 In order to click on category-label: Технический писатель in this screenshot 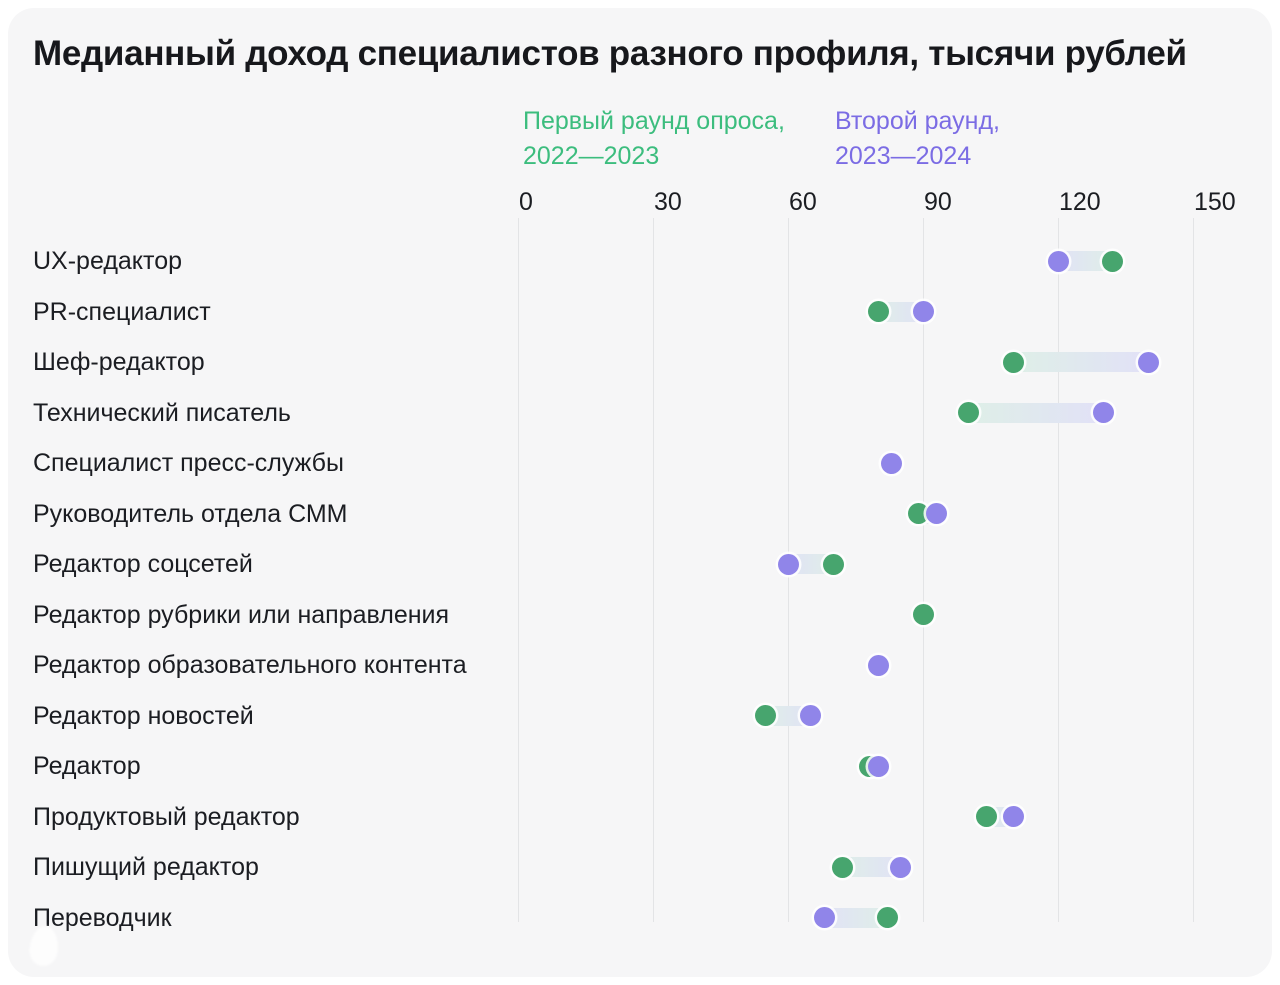, I will do `click(162, 412)`.